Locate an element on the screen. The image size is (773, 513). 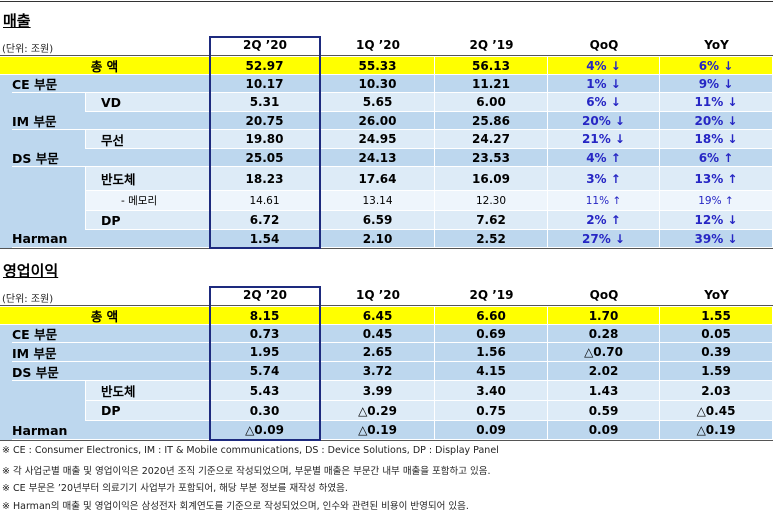
cell: 2% ↑ is located at coordinates (604, 220).